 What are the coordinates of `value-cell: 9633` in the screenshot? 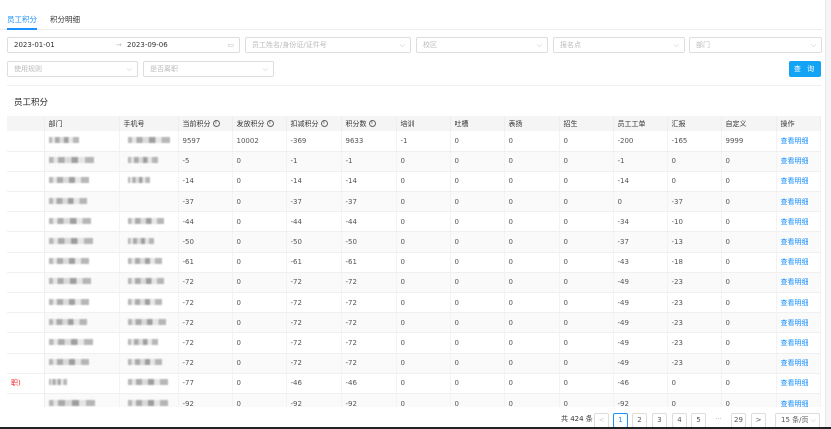 It's located at (369, 141).